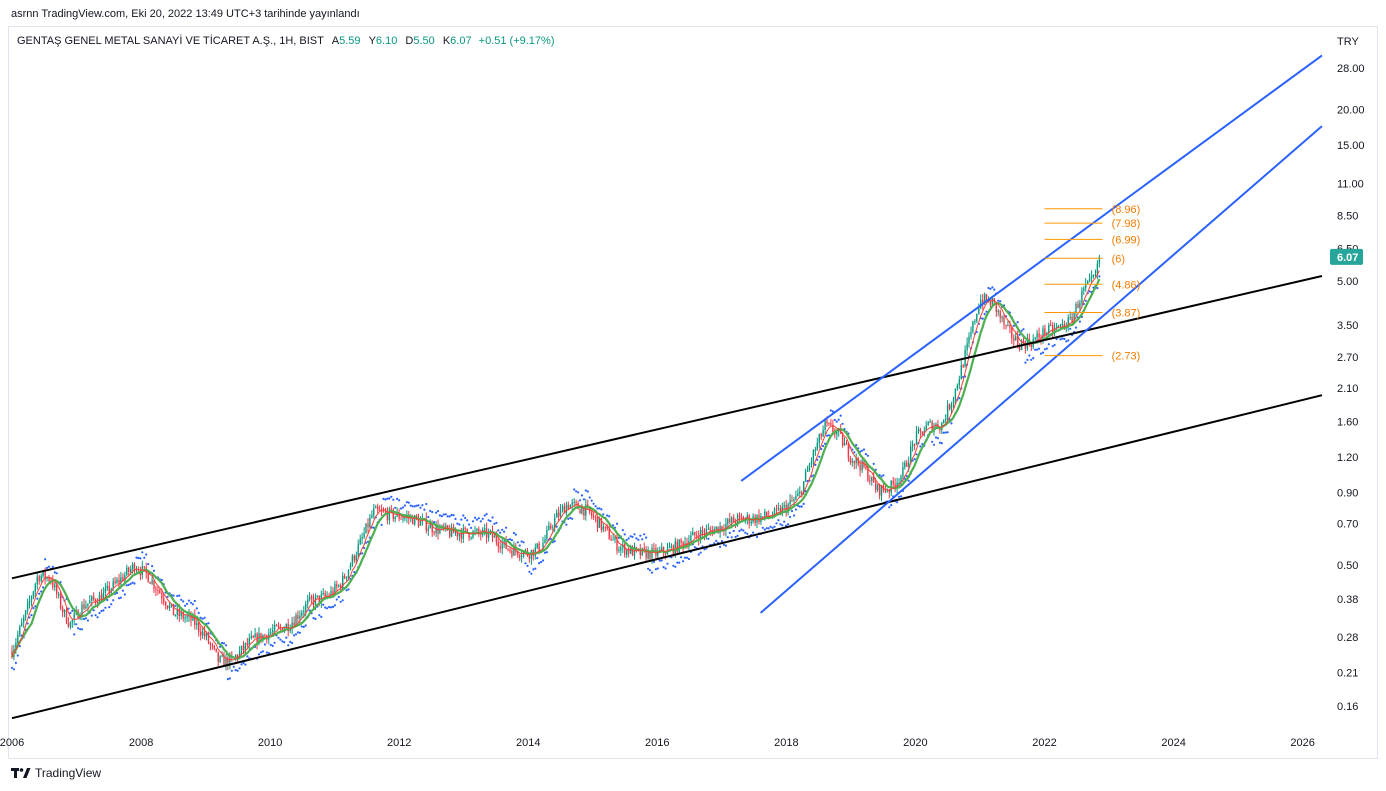 This screenshot has height=791, width=1386. Describe the element at coordinates (1347, 282) in the screenshot. I see `price-tick-label: 5.00` at that location.